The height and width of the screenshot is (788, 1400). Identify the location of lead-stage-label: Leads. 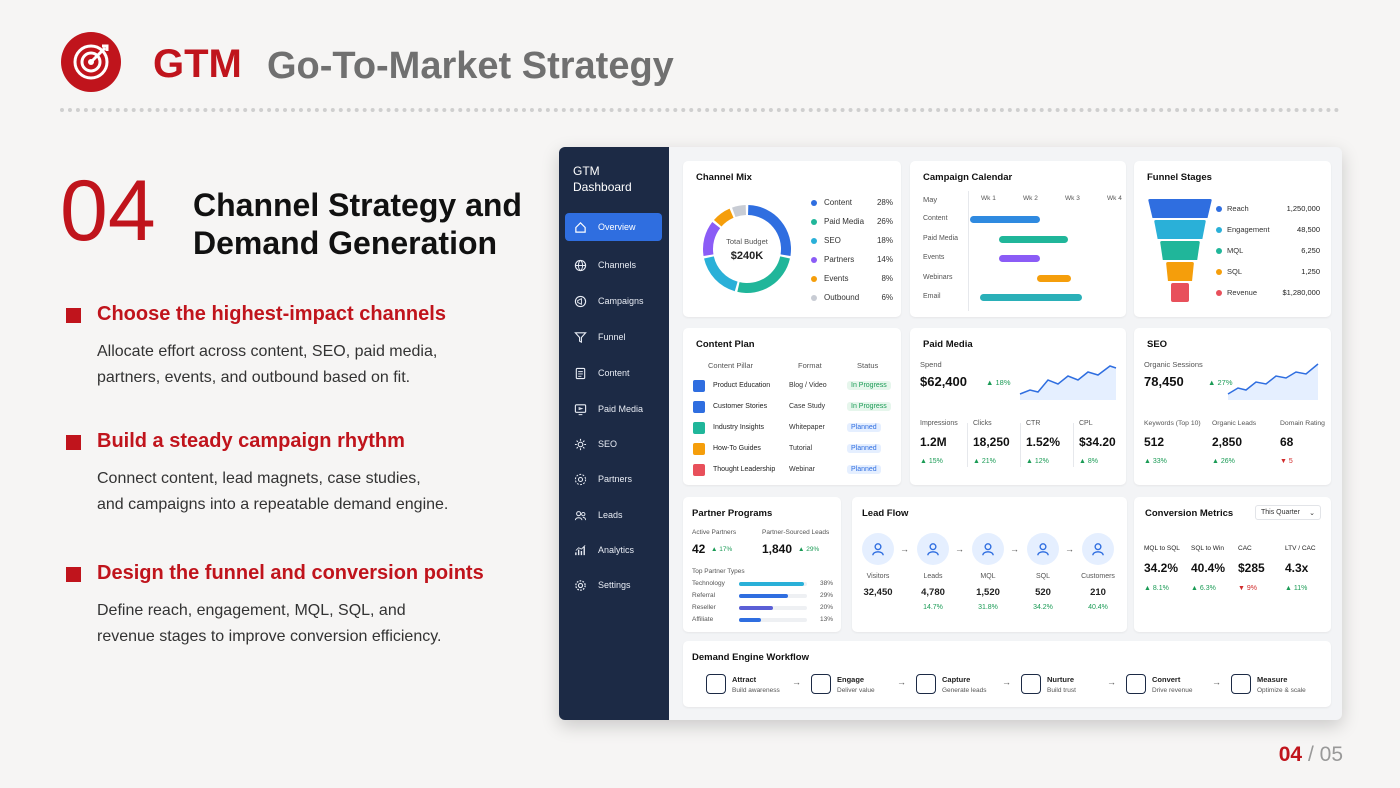
(933, 576).